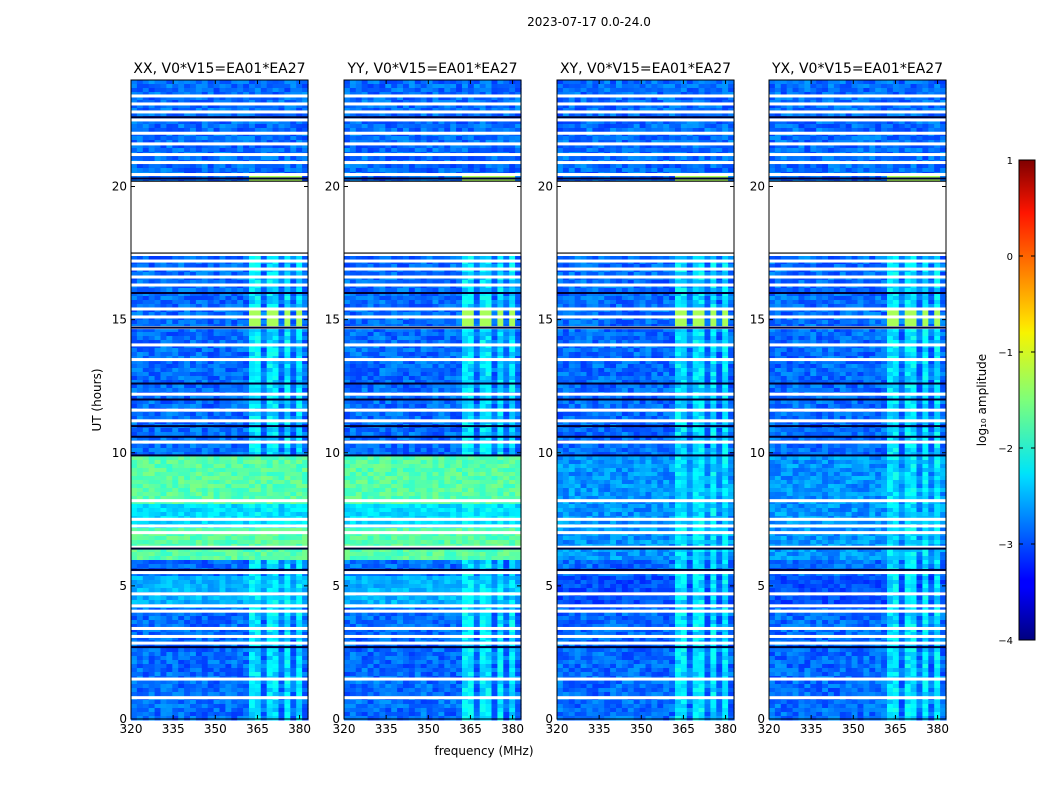 Image resolution: width=1050 pixels, height=800 pixels. Describe the element at coordinates (219, 317) in the screenshot. I see `flagged-row` at that location.